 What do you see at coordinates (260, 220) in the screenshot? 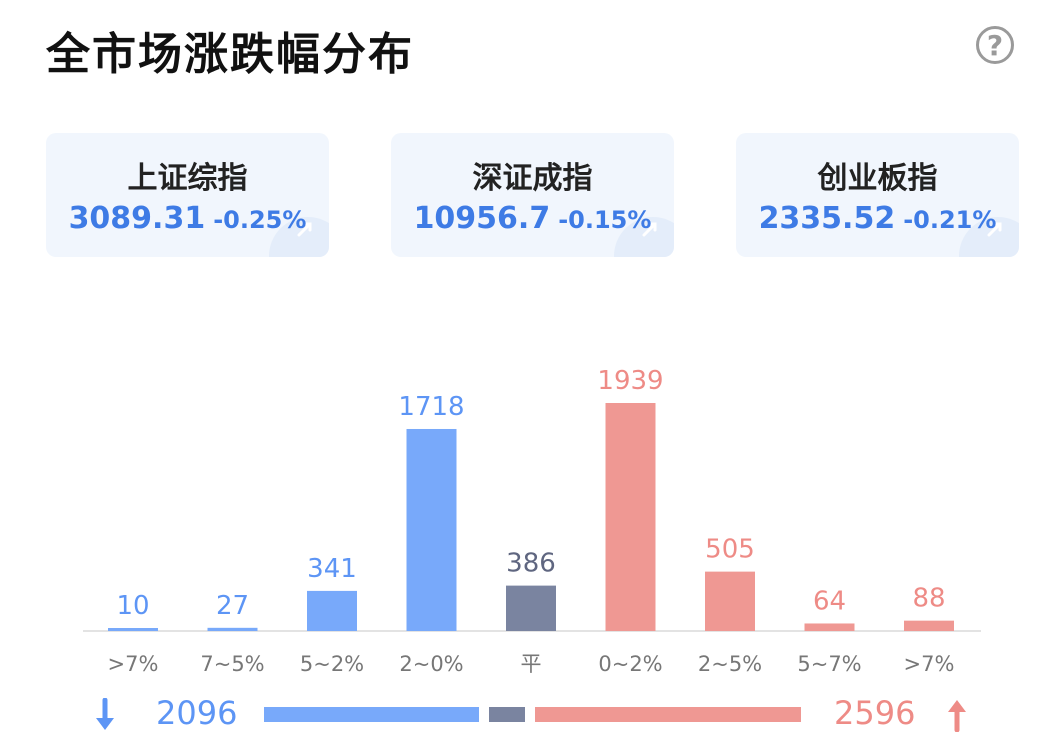
I see `index-change: -0.25%` at bounding box center [260, 220].